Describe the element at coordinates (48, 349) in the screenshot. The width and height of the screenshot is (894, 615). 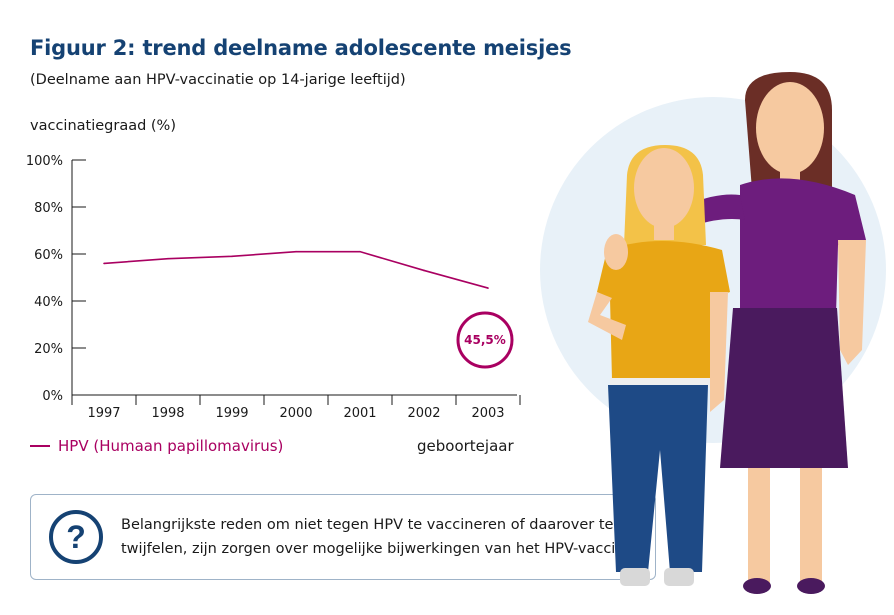
I see `y-tick-label: 20%` at that location.